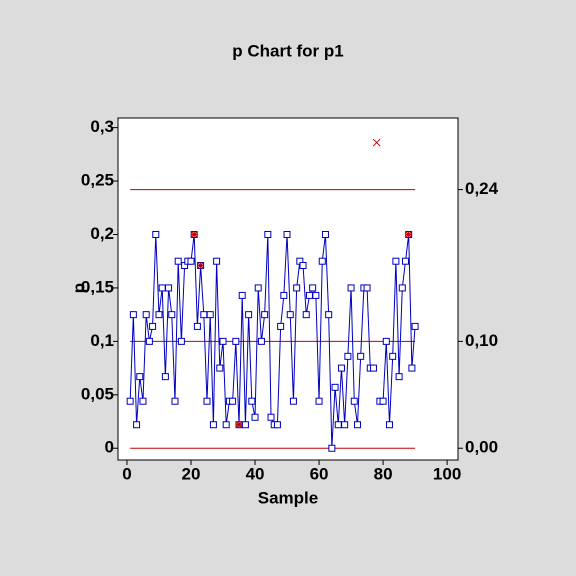  What do you see at coordinates (255, 473) in the screenshot?
I see `x-tick-label: 40` at bounding box center [255, 473].